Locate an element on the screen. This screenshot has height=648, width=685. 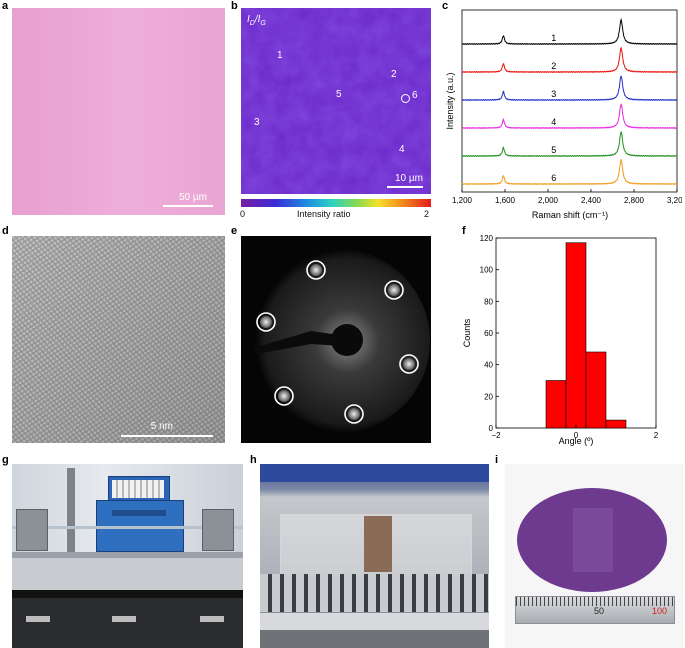
histogram-y-tick-label: 100 is located at coordinates (487, 270).